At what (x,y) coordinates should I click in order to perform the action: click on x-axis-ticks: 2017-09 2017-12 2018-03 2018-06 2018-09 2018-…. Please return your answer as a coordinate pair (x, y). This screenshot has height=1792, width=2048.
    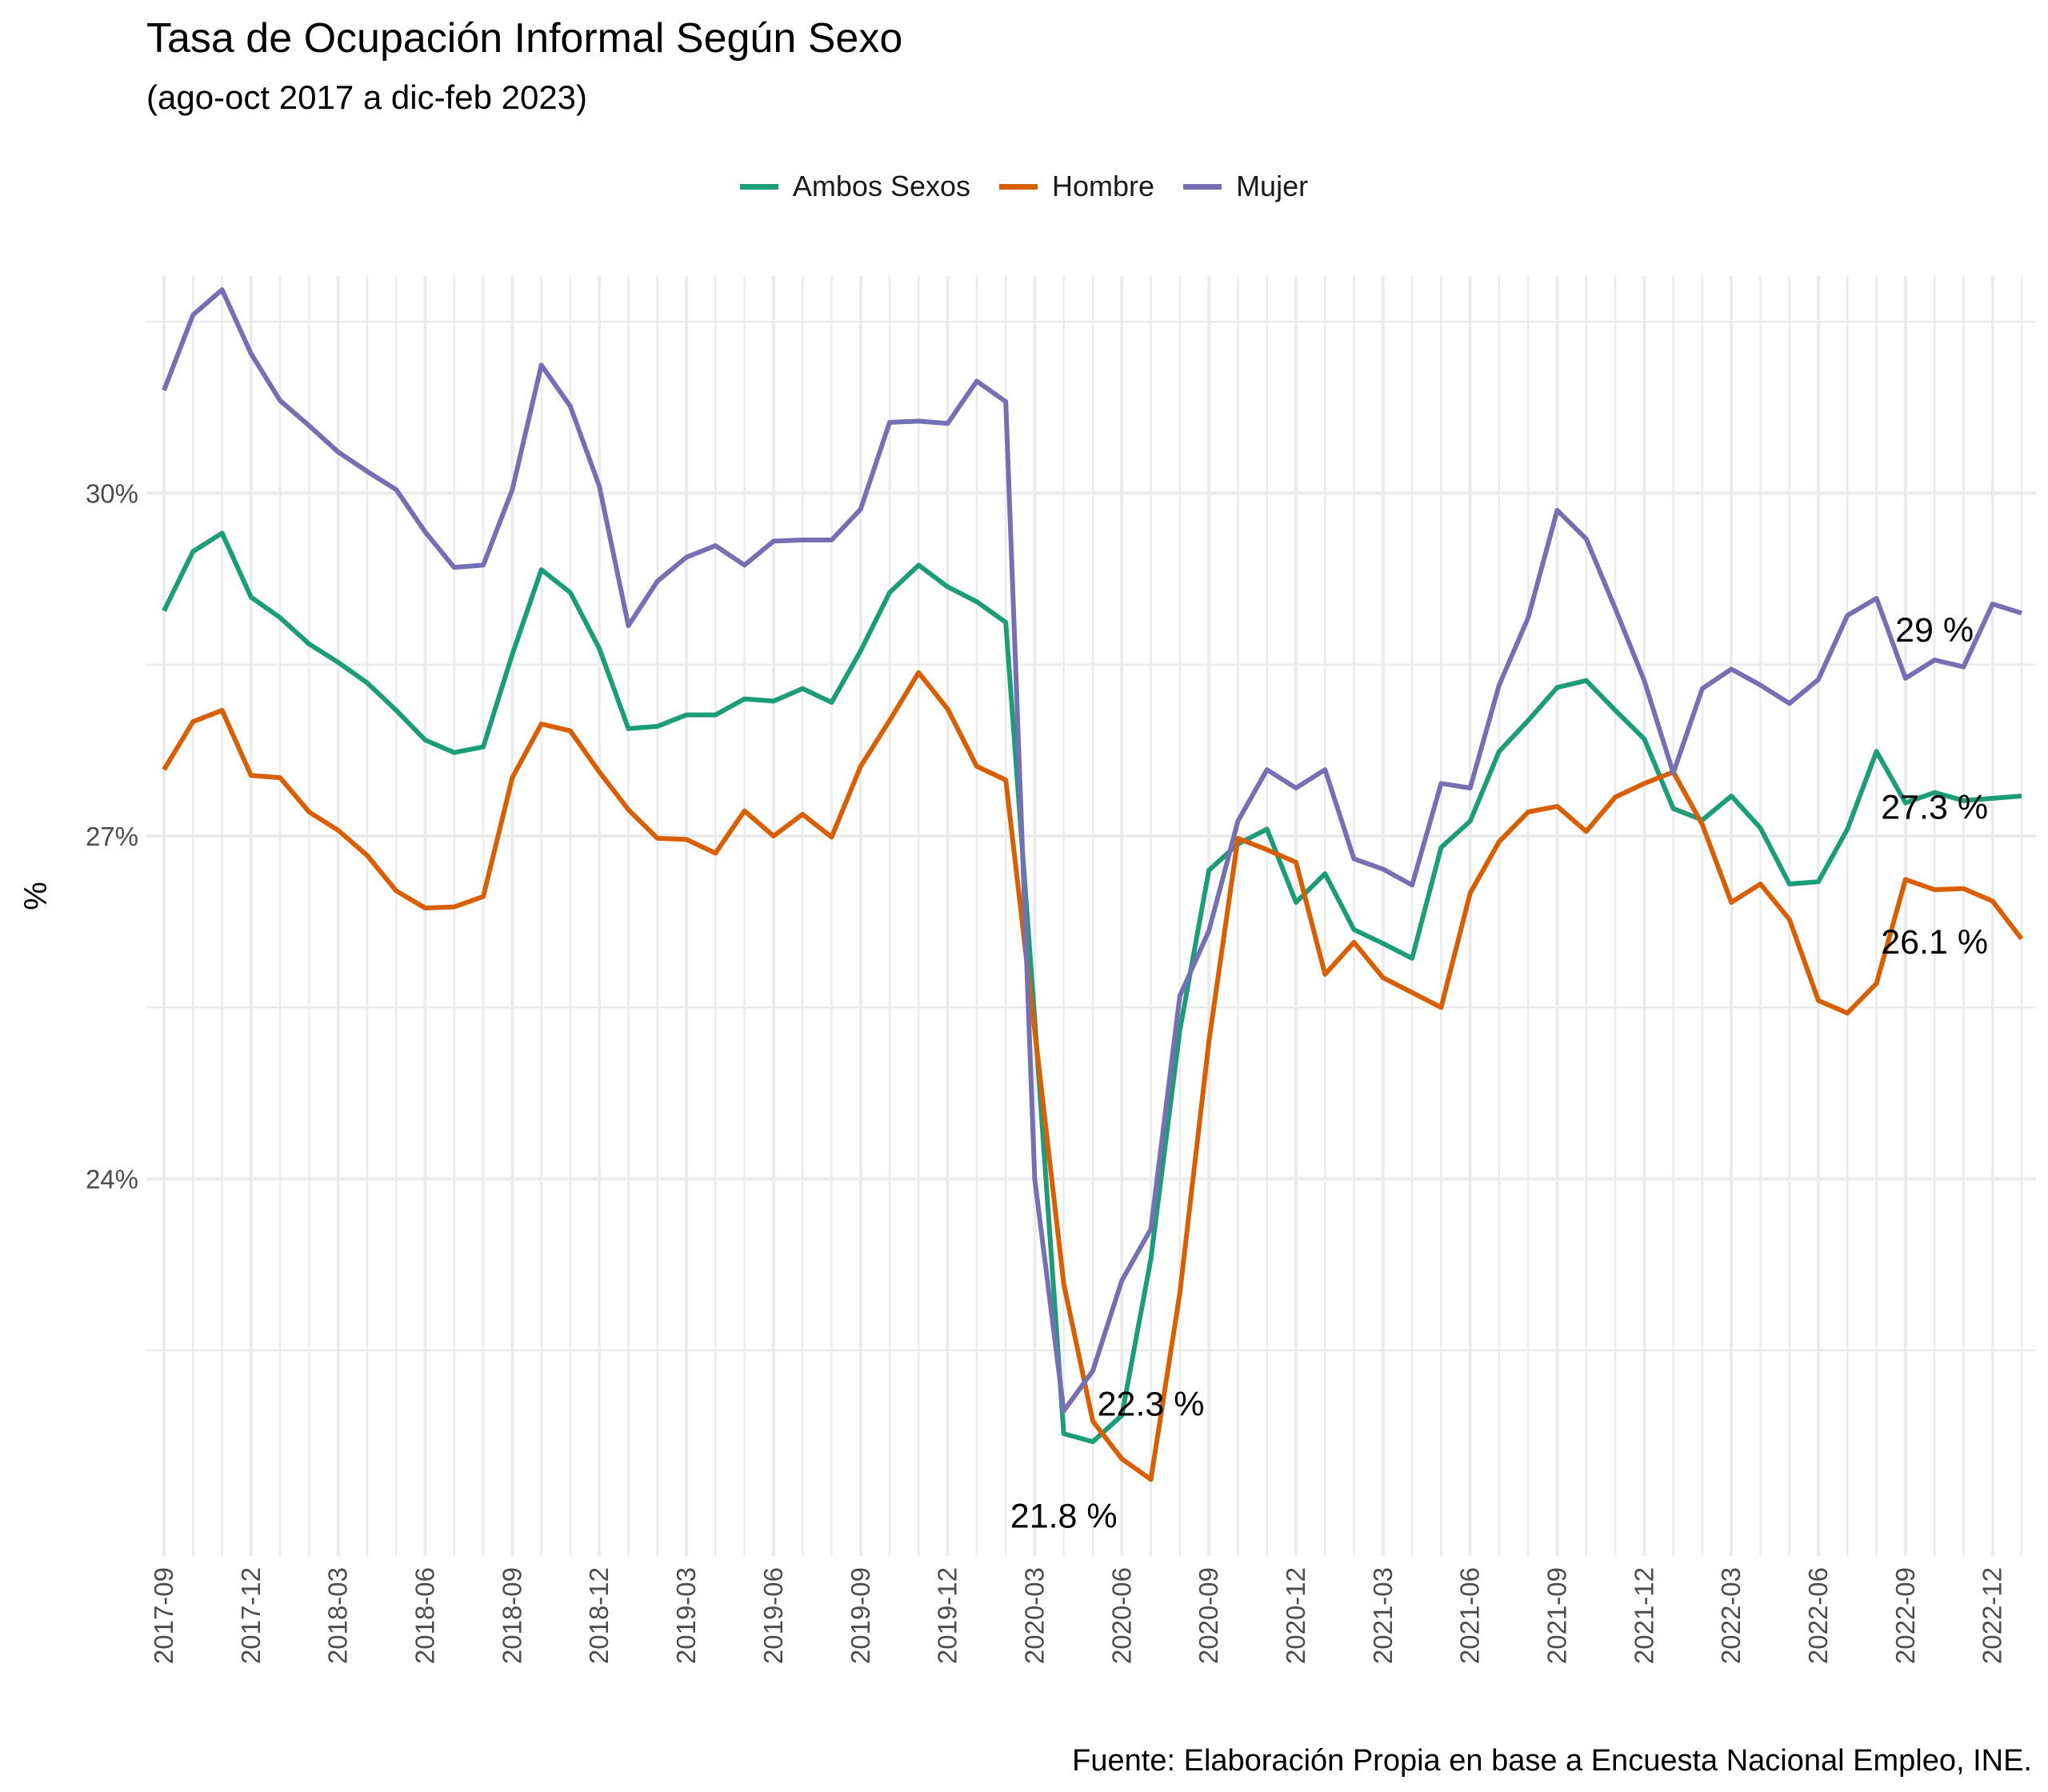
    Looking at the image, I should click on (1078, 1615).